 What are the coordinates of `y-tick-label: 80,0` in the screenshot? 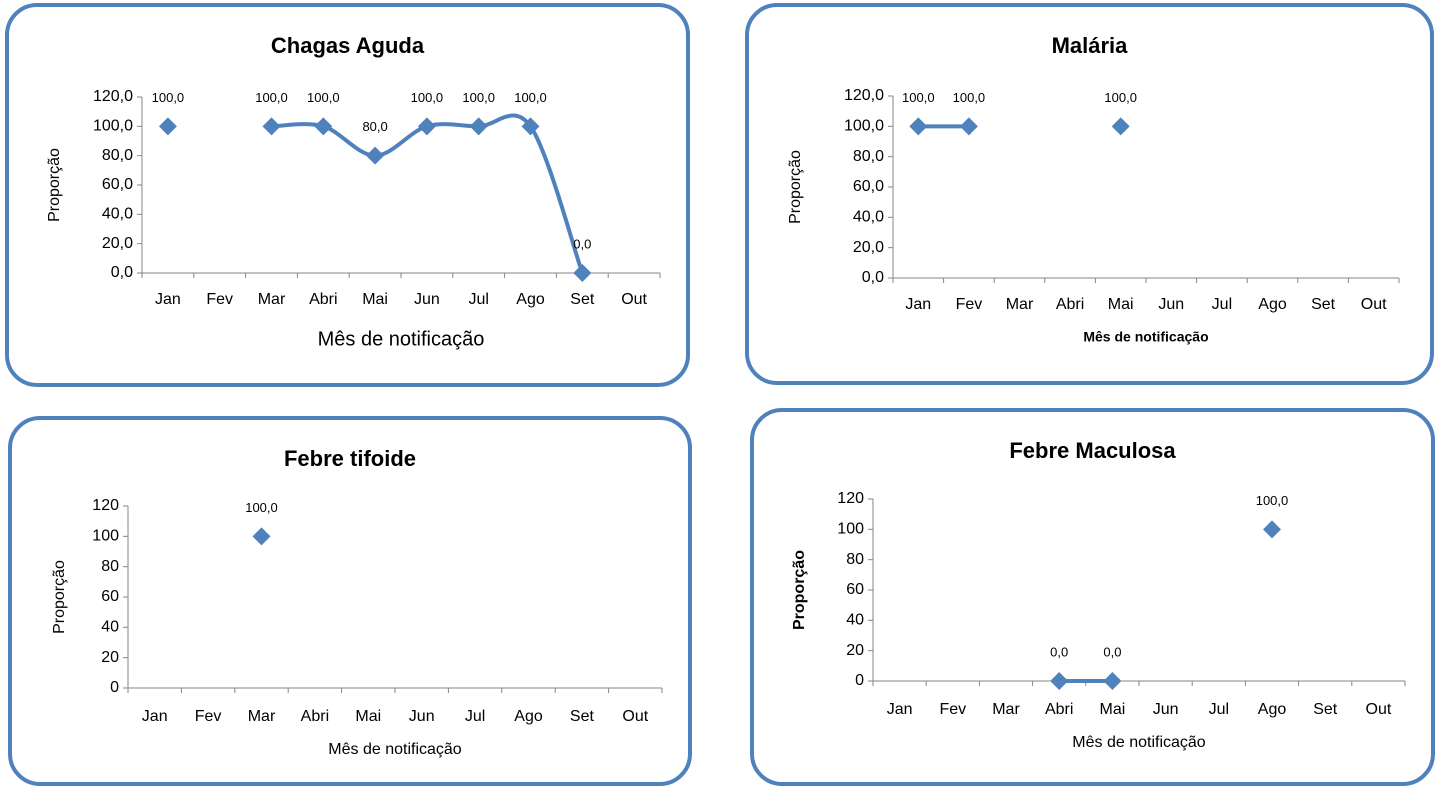 It's located at (868, 156).